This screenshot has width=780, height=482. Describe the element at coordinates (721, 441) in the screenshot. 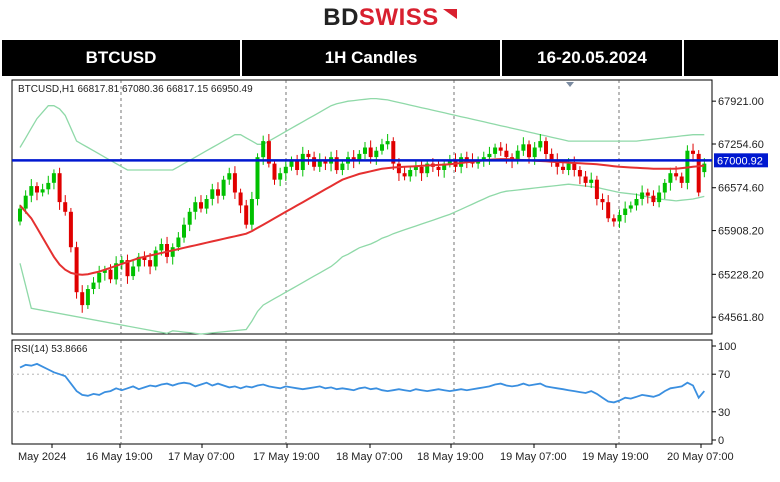

I see `rsi-tick-label: 0` at that location.